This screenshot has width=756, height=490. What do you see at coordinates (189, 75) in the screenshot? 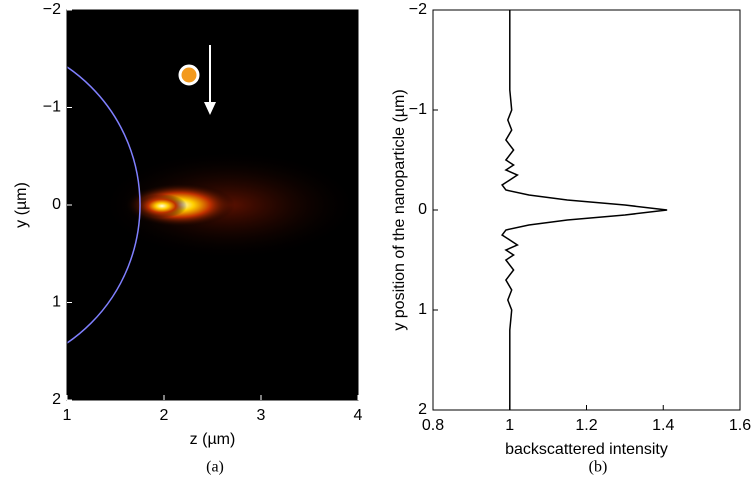
I see `nanoparticle` at bounding box center [189, 75].